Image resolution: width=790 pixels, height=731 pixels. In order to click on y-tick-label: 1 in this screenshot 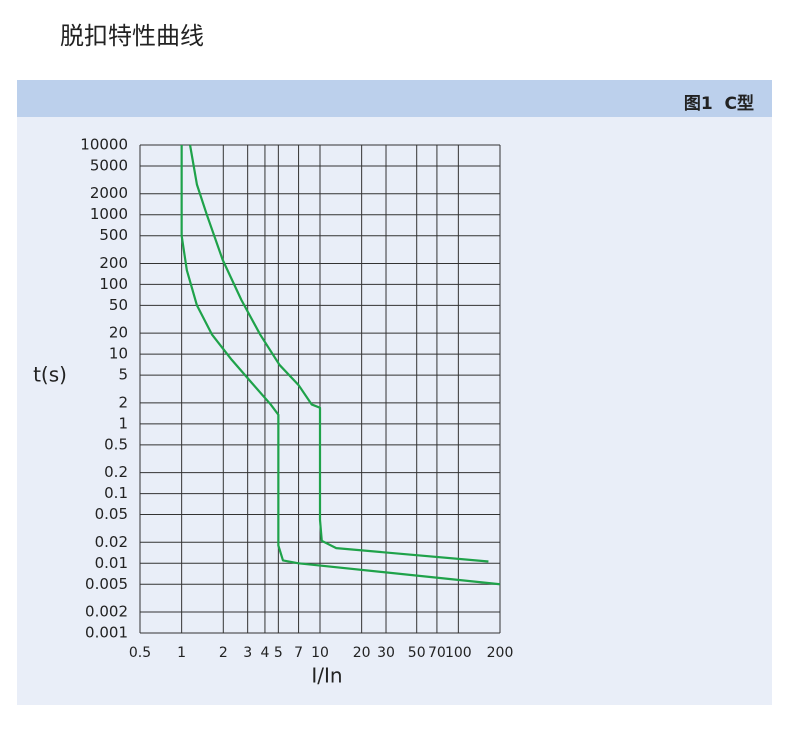, I will do `click(123, 423)`.